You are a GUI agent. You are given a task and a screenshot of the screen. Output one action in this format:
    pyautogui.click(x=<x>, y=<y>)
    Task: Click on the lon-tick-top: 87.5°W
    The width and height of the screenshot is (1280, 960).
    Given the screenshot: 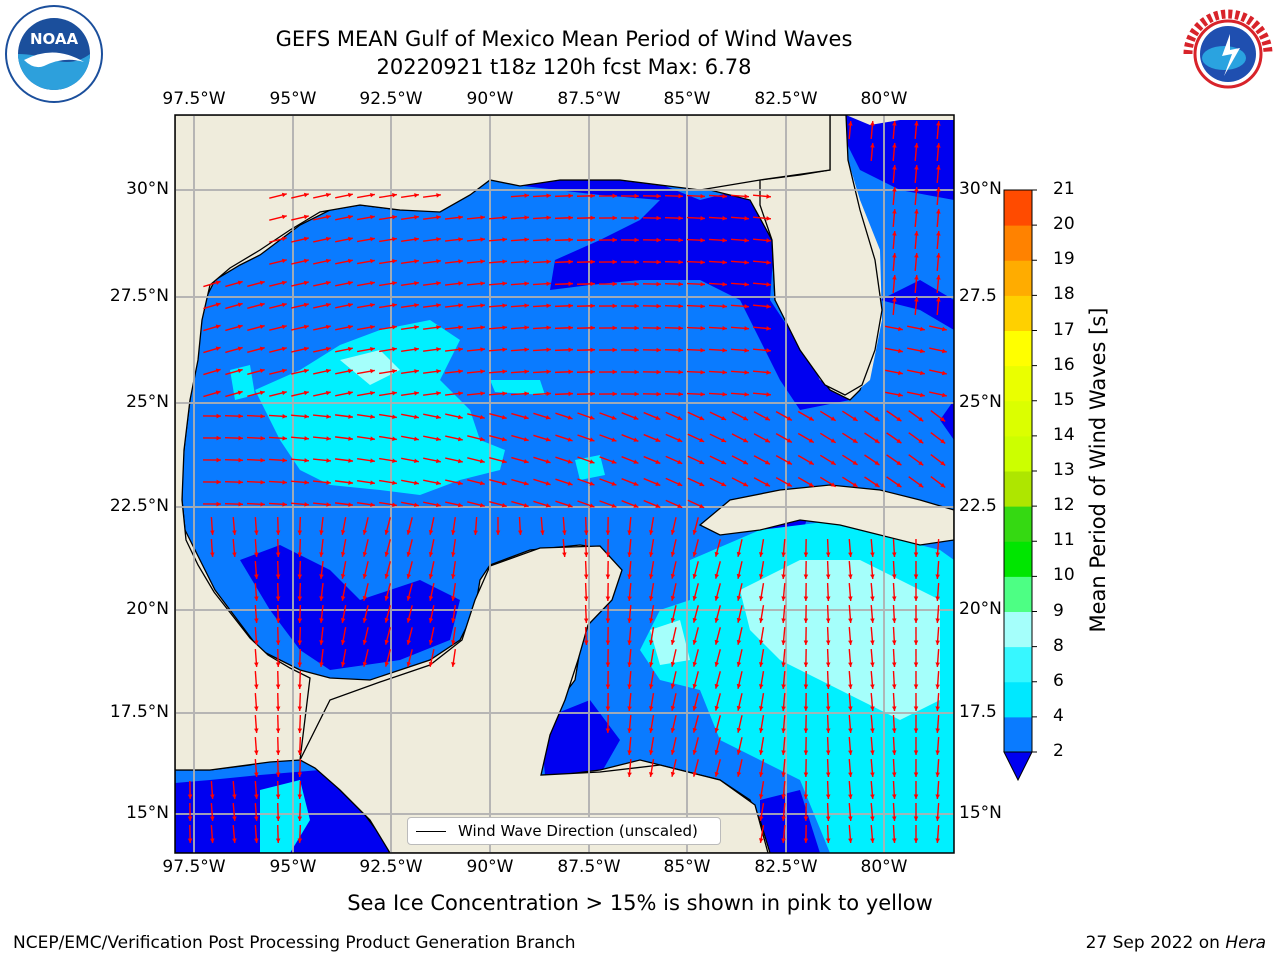 What is the action you would take?
    pyautogui.click(x=589, y=99)
    